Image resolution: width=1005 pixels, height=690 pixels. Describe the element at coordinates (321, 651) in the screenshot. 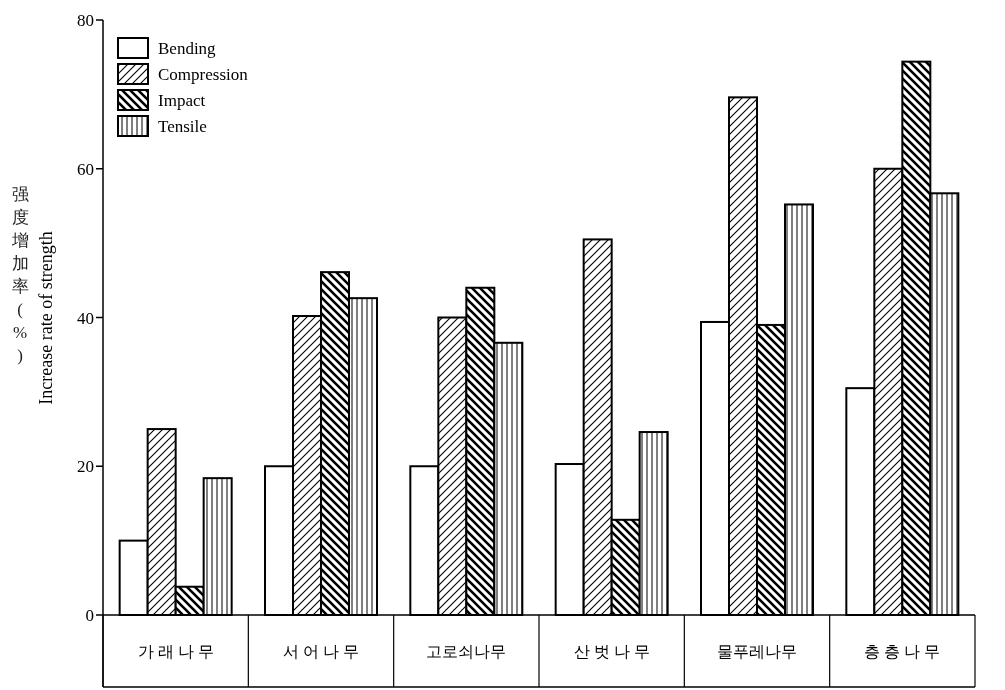

I see `x-tick-label: 서 어 나 무` at that location.